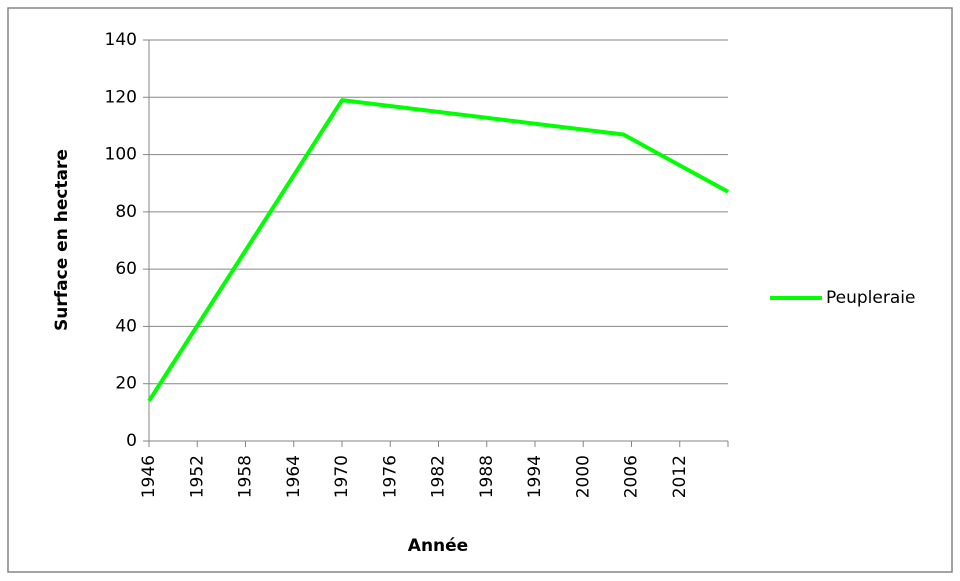 The width and height of the screenshot is (960, 581). What do you see at coordinates (197, 476) in the screenshot?
I see `x-tick-label: 1952` at bounding box center [197, 476].